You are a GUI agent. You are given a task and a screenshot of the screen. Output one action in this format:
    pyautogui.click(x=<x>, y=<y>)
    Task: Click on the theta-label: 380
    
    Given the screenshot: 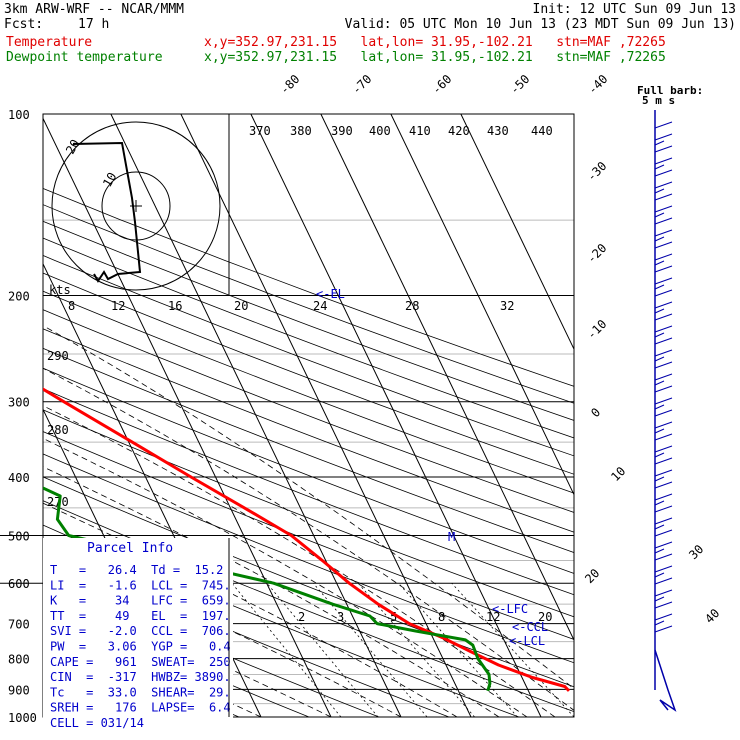 What is the action you would take?
    pyautogui.click(x=301, y=131)
    